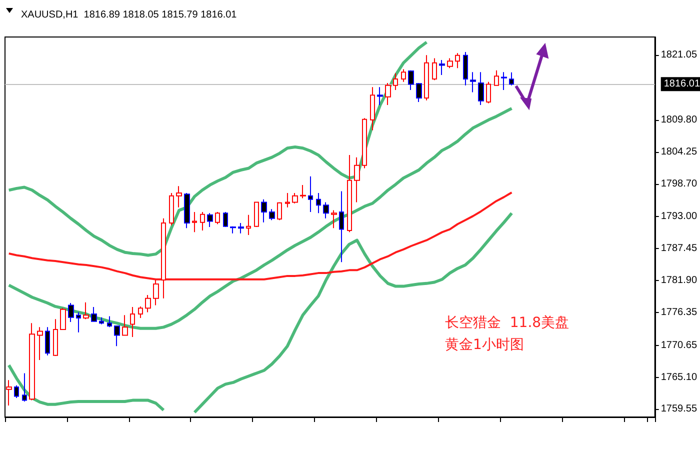 The height and width of the screenshot is (450, 700). What do you see at coordinates (679, 312) in the screenshot?
I see `y-tick-label: 1776.35` at bounding box center [679, 312].